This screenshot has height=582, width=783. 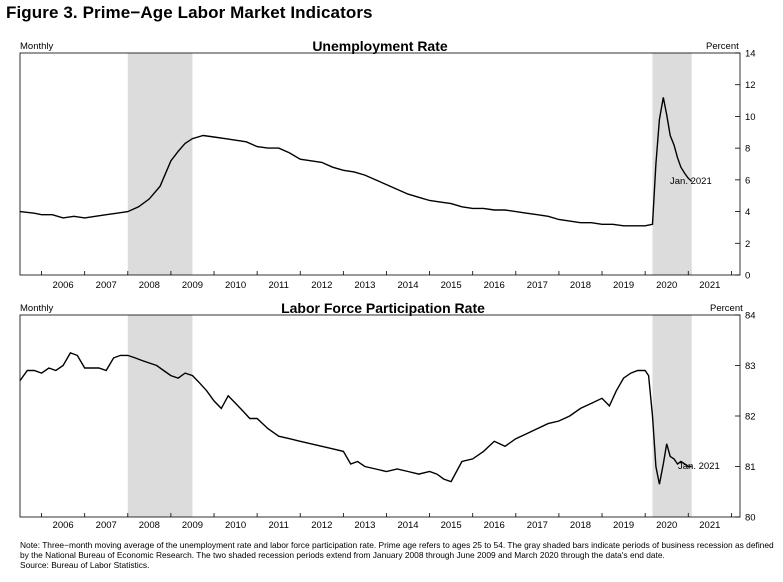 I want to click on y-tick-label: 8, so click(x=747, y=149).